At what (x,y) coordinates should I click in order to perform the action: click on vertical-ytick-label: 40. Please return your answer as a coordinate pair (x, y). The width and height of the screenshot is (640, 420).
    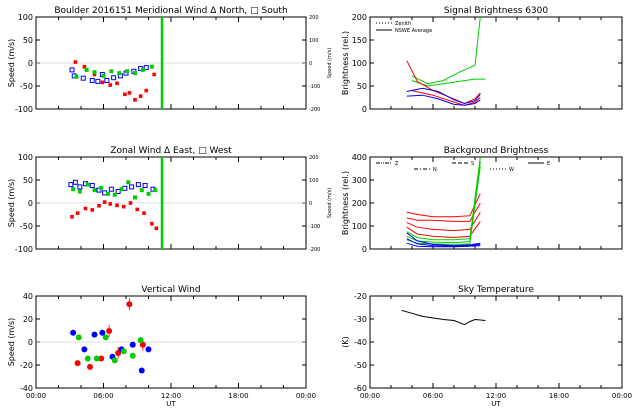
    Looking at the image, I should click on (28, 296).